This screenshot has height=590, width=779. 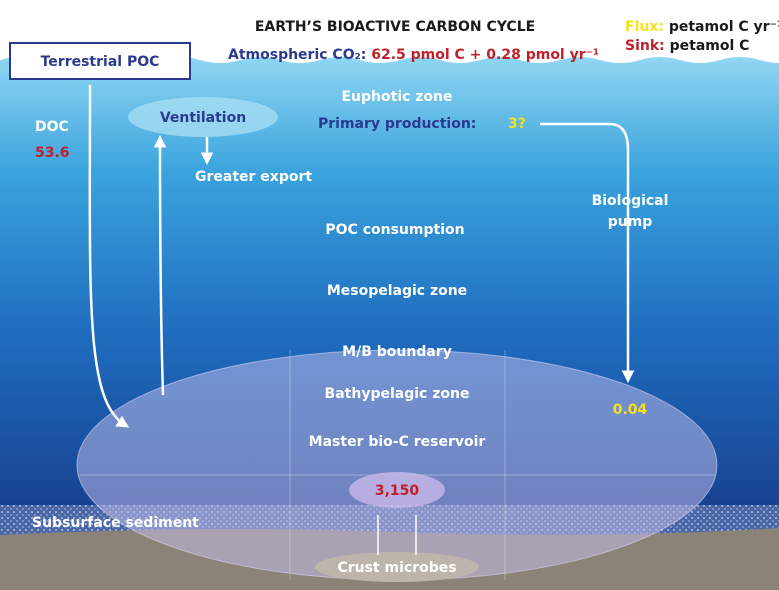 I want to click on legend-unit: petamol C yr⁻¹, so click(x=724, y=27).